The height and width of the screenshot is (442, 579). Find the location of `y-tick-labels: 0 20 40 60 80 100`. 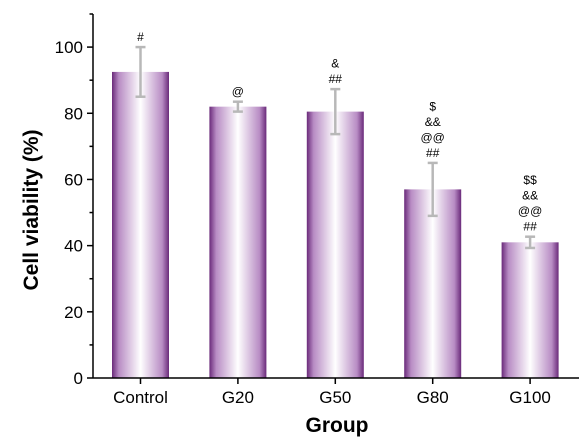

y-tick-labels: 0 20 40 60 80 100 is located at coordinates (69, 213).